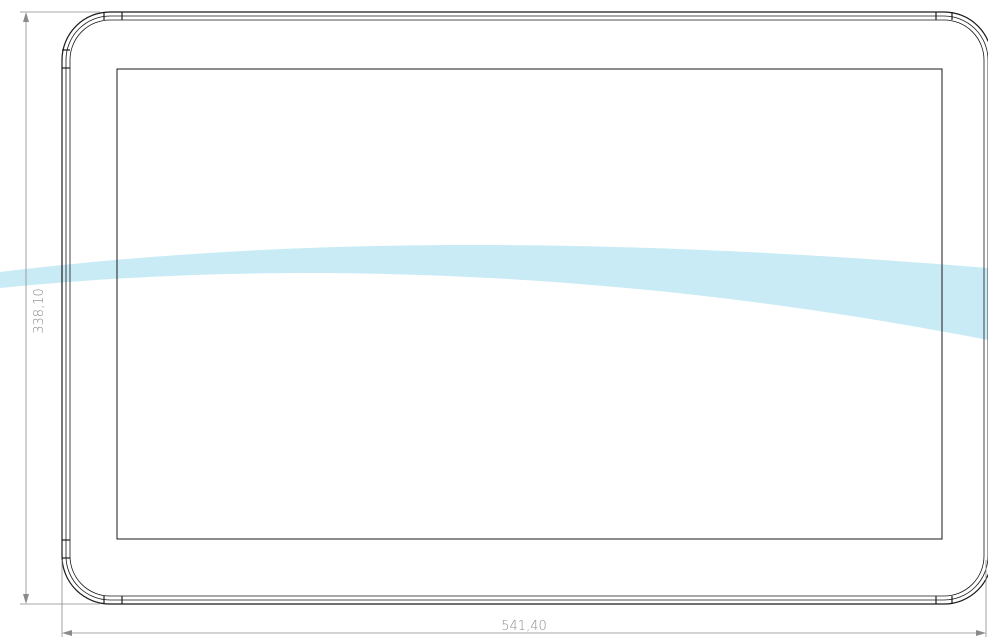 The image size is (988, 639). Describe the element at coordinates (26, 599) in the screenshot. I see `height-arrow-bottom` at that location.